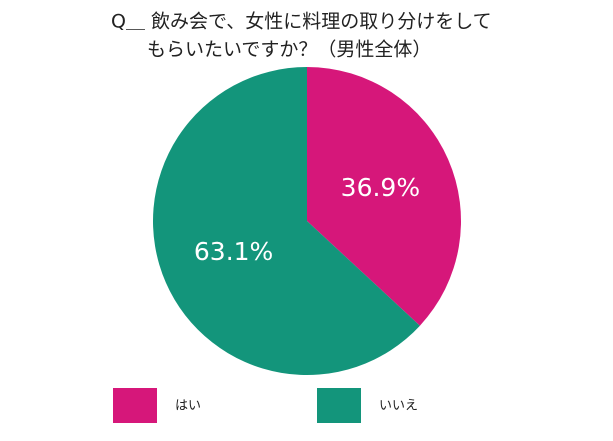 The image size is (613, 441). I want to click on chart-title: Q＿ 飲み会で、女性に料理の取り分けをして, so click(301, 22).